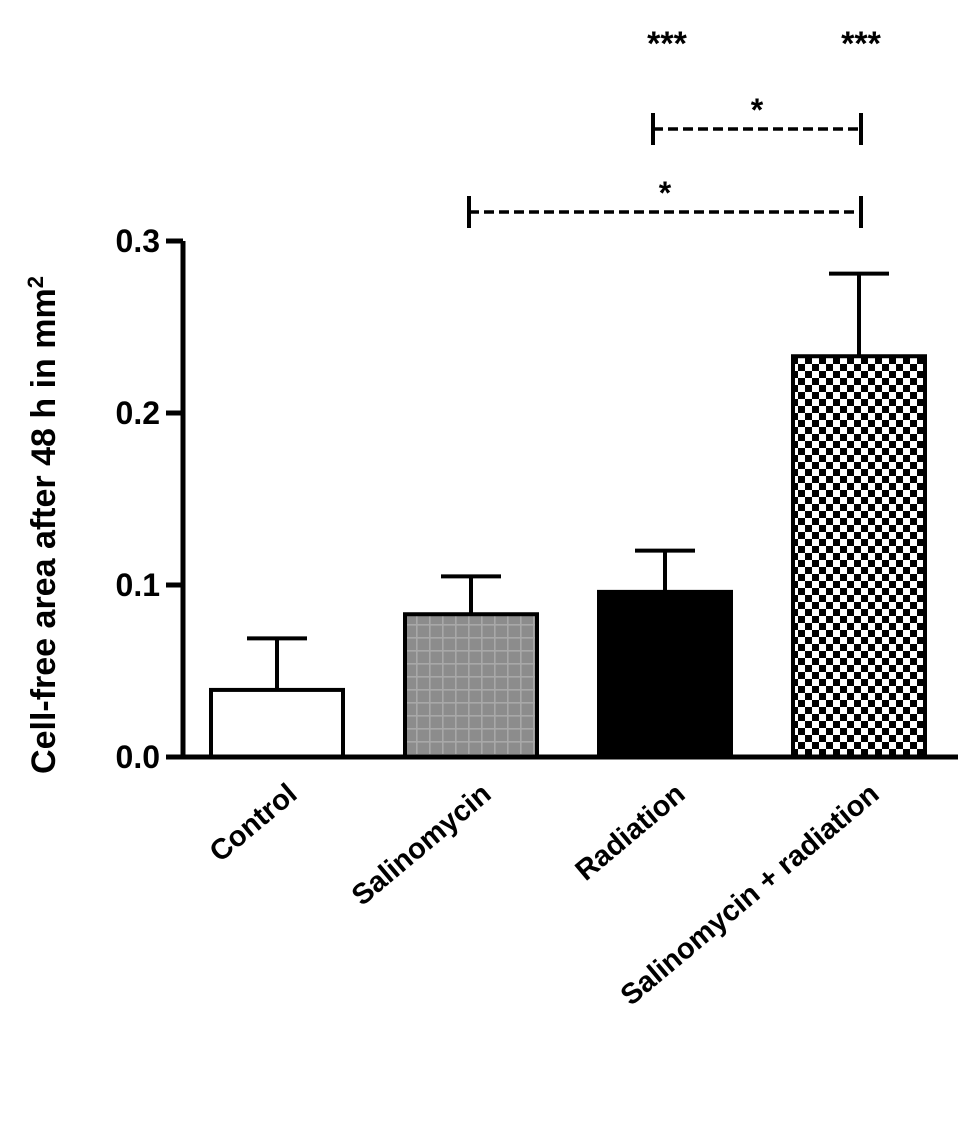 The image size is (969, 1129). I want to click on significance-stars-2: ***, so click(861, 44).